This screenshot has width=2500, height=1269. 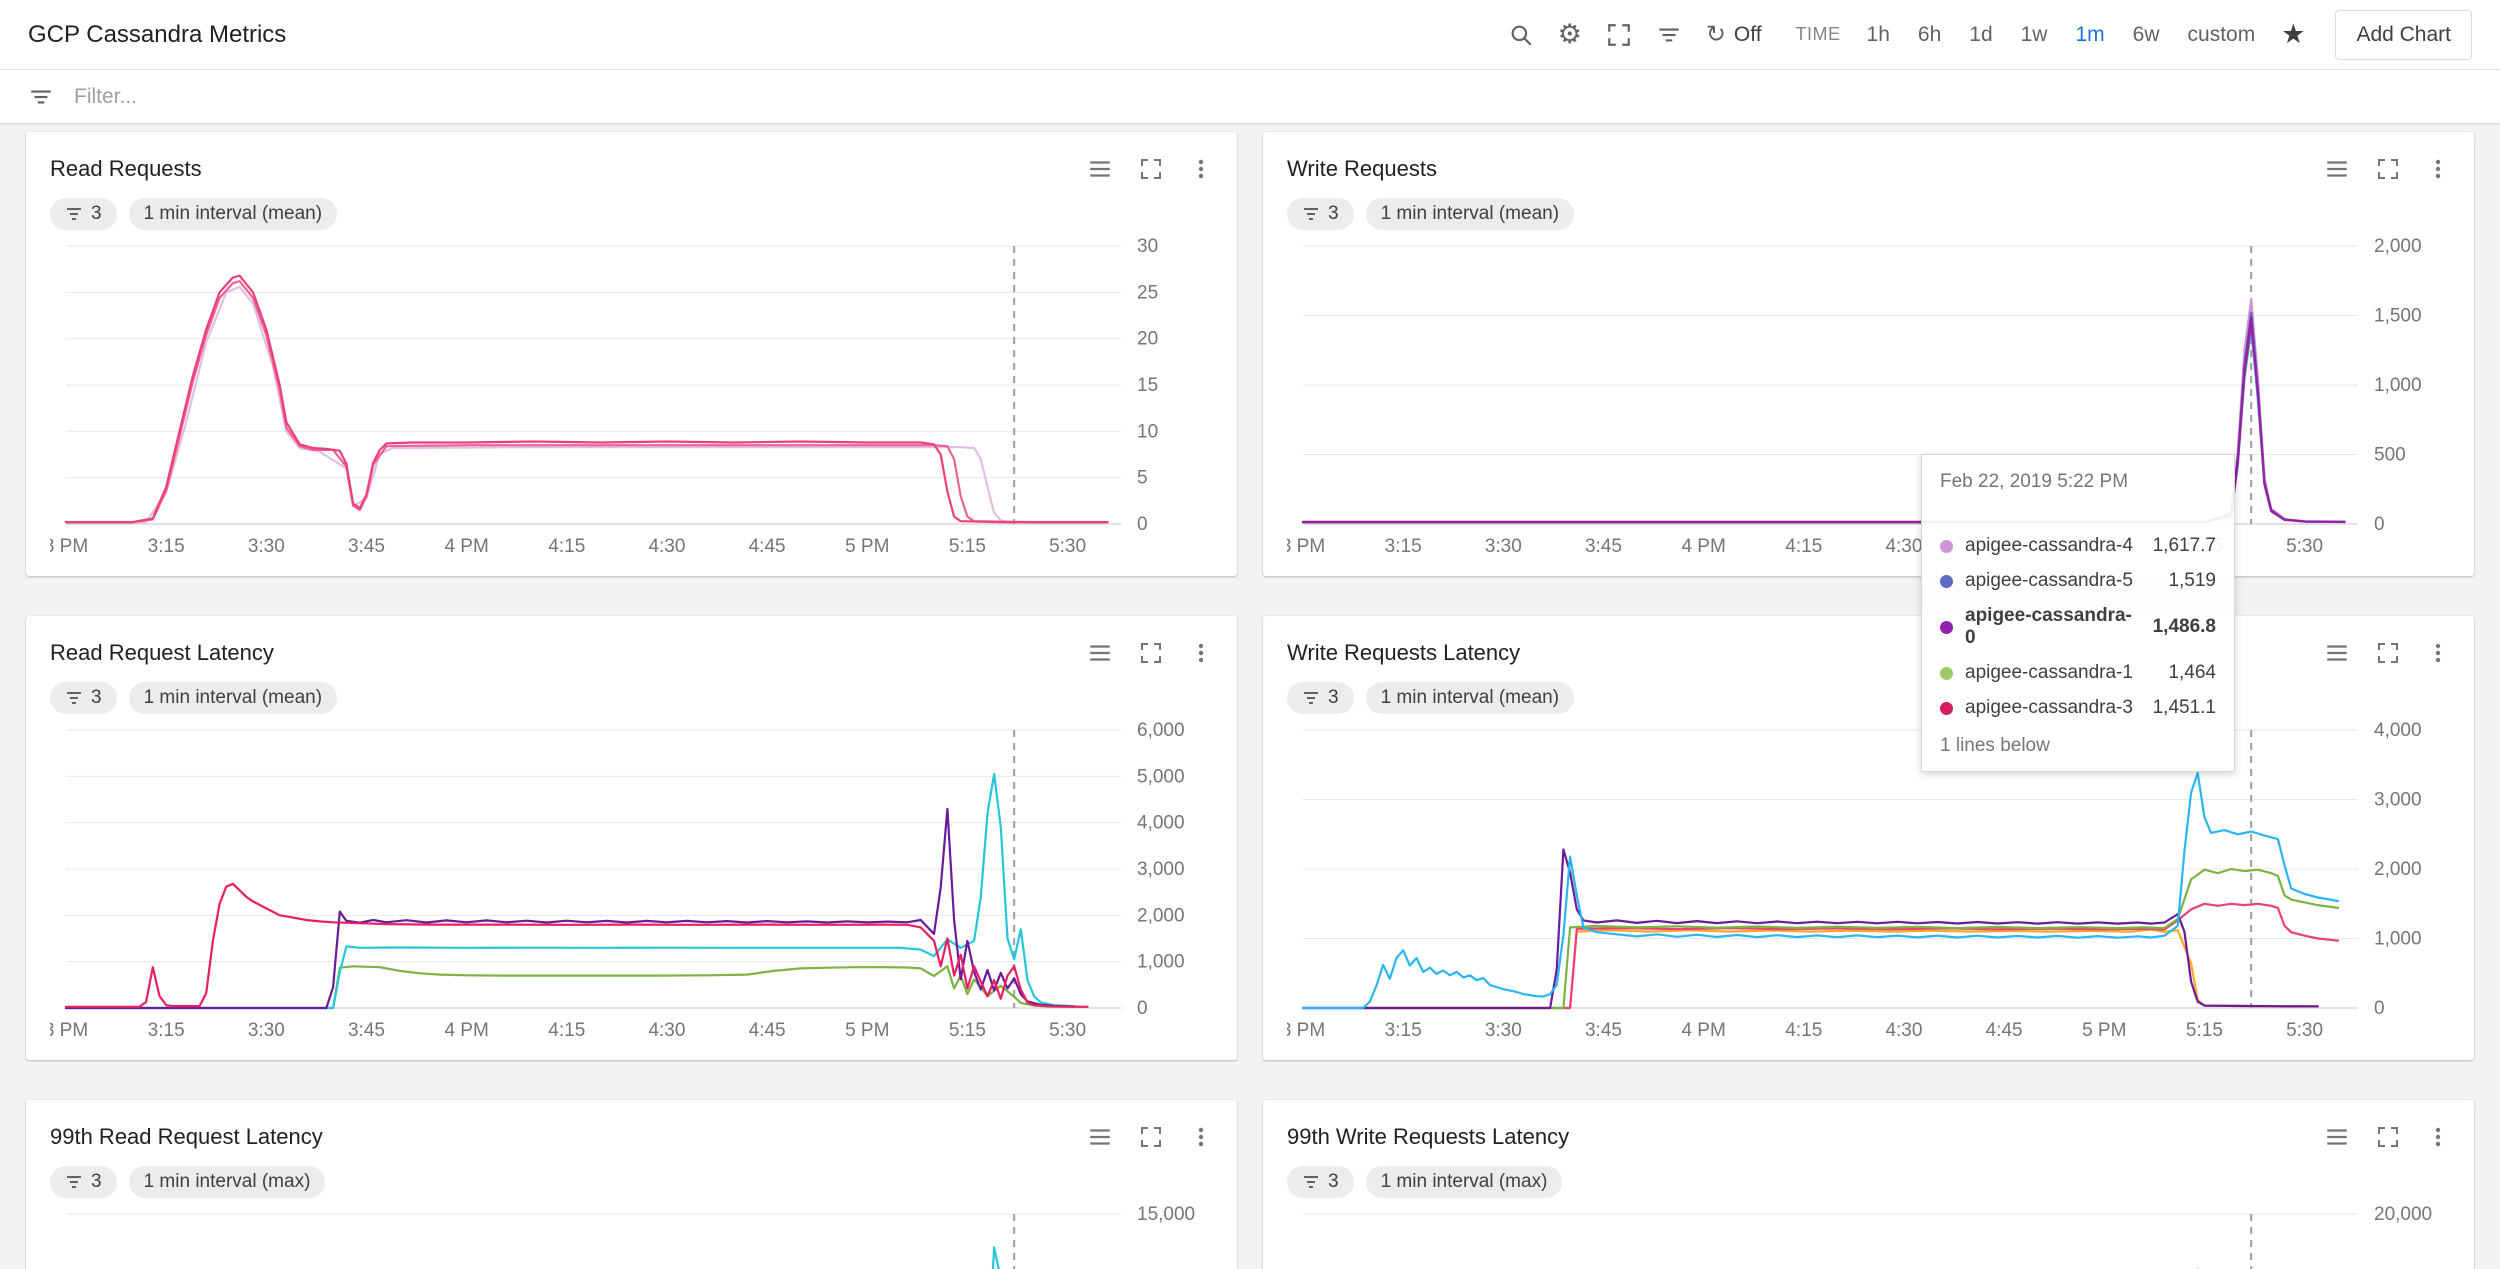 I want to click on time-range-6h: 6h, so click(x=1929, y=34).